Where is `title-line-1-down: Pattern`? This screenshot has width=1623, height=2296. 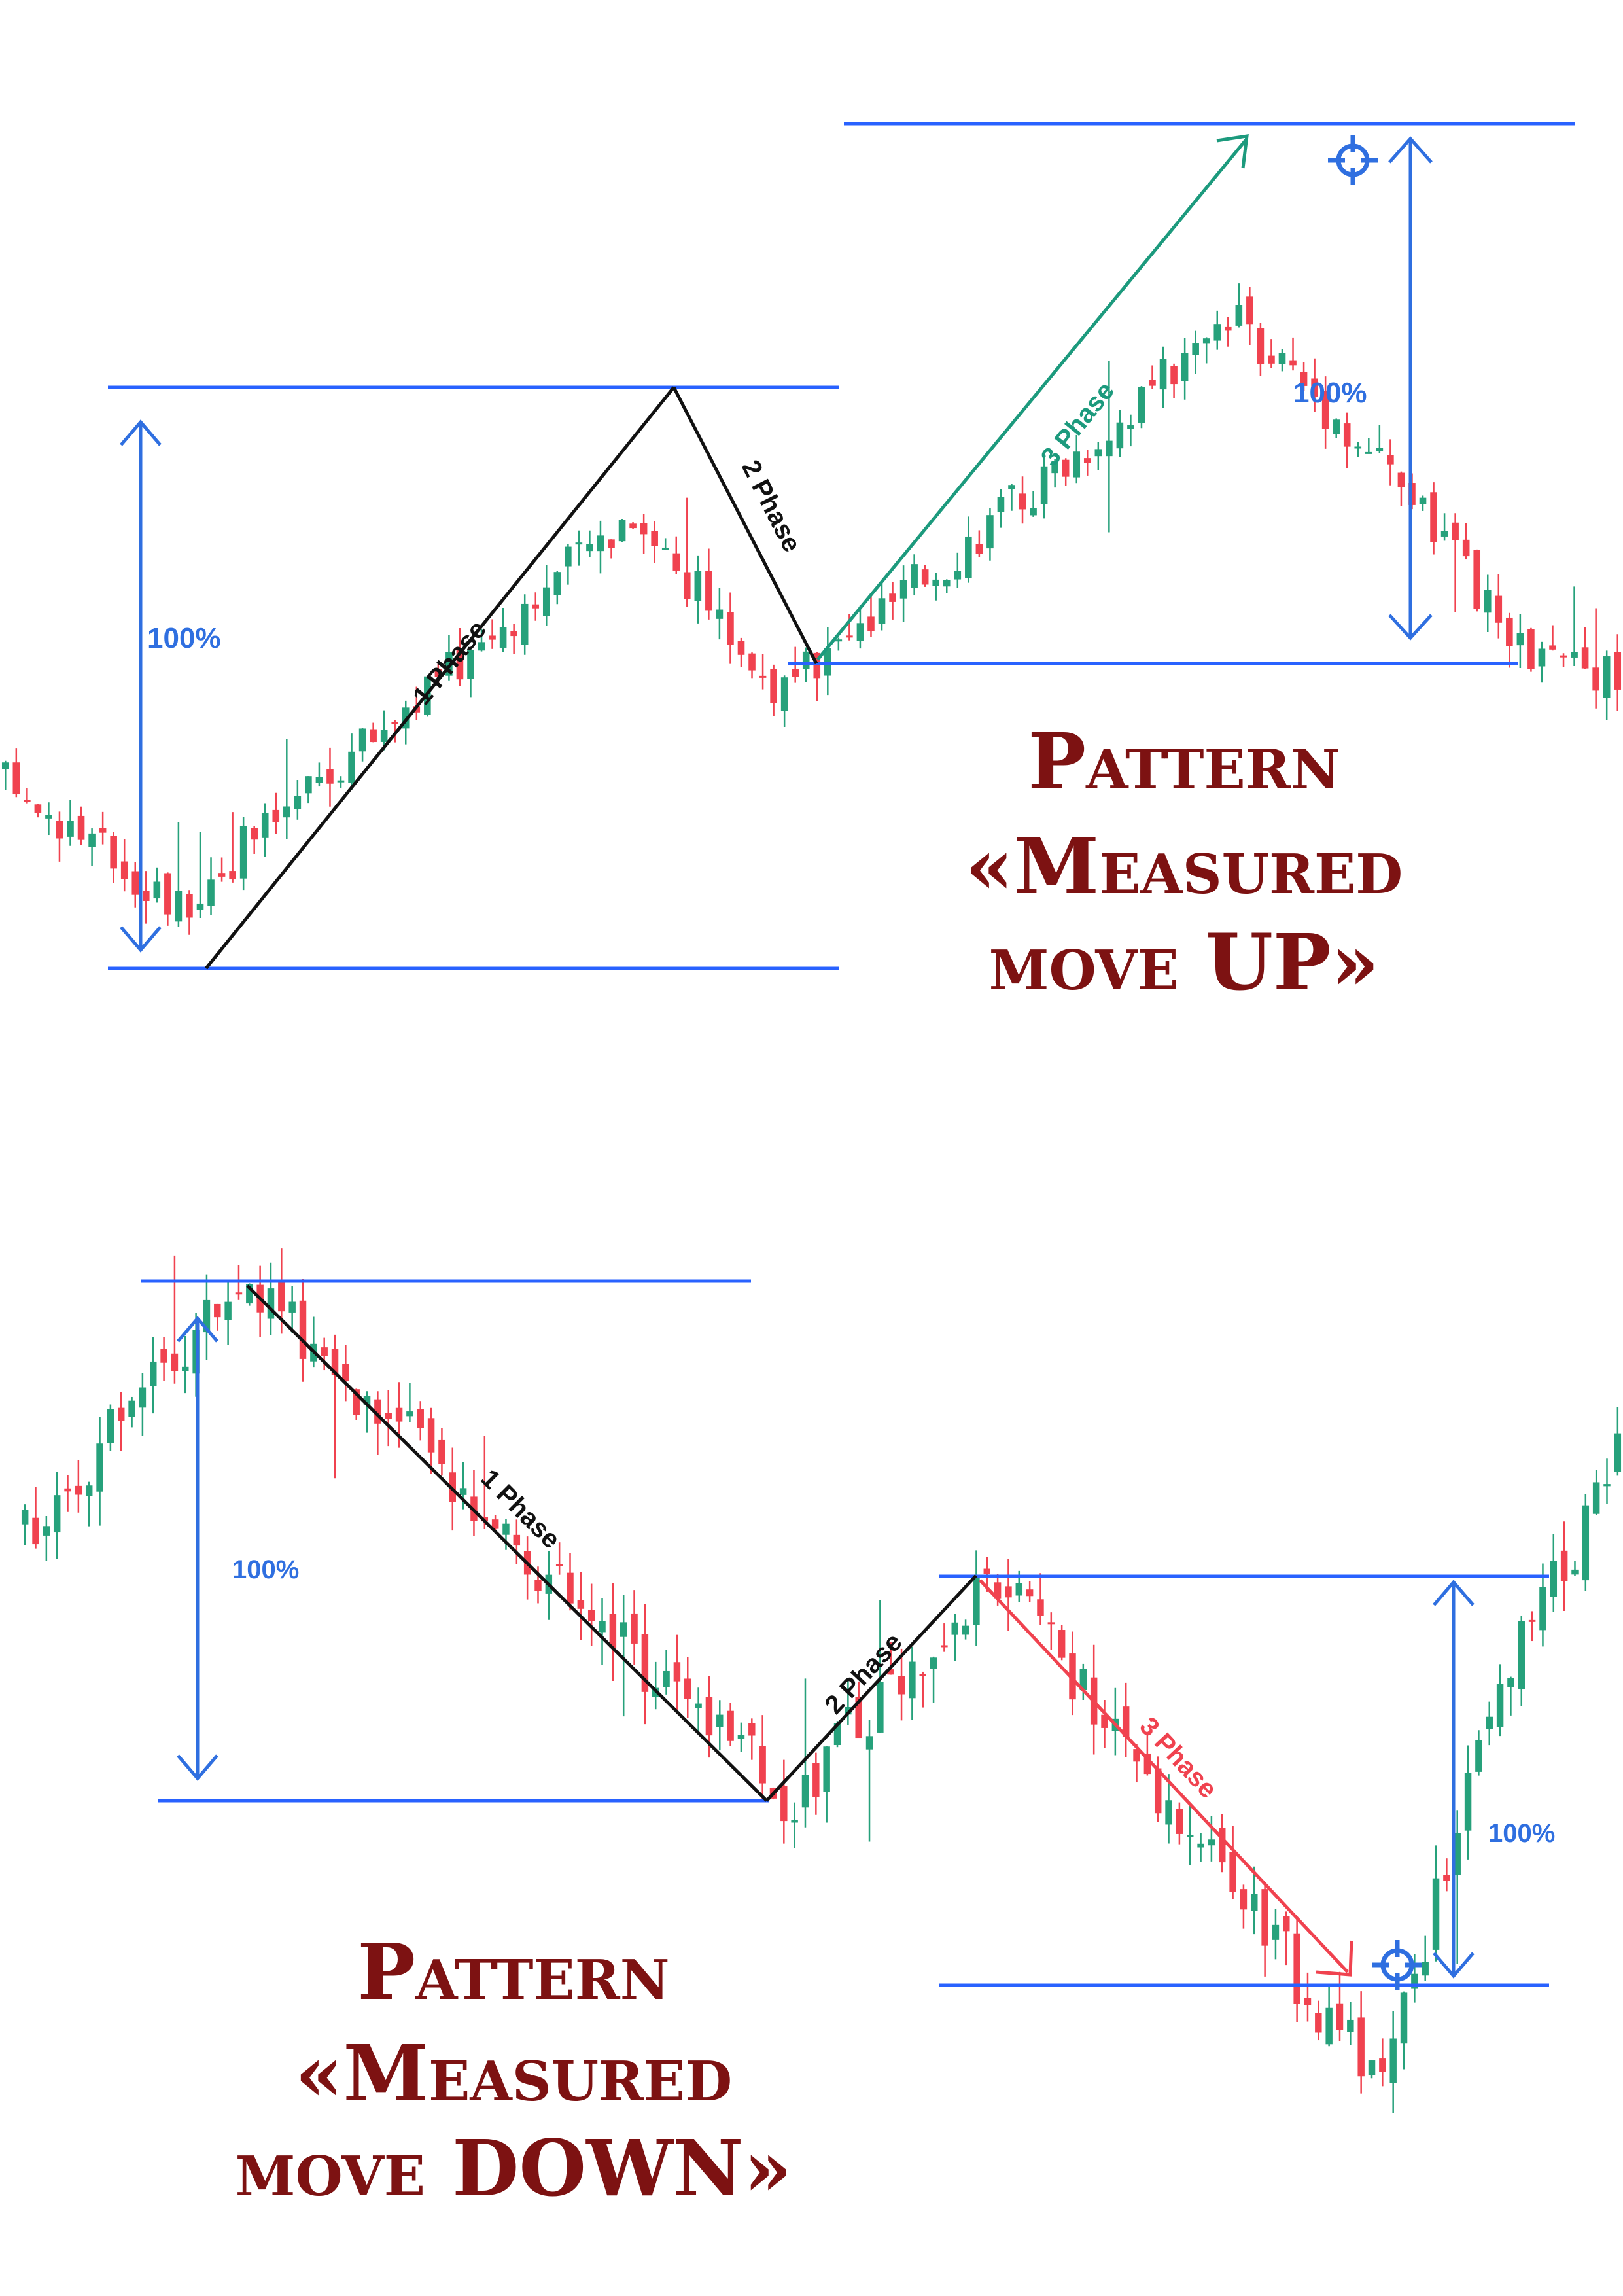
title-line-1-down: Pattern is located at coordinates (513, 1971).